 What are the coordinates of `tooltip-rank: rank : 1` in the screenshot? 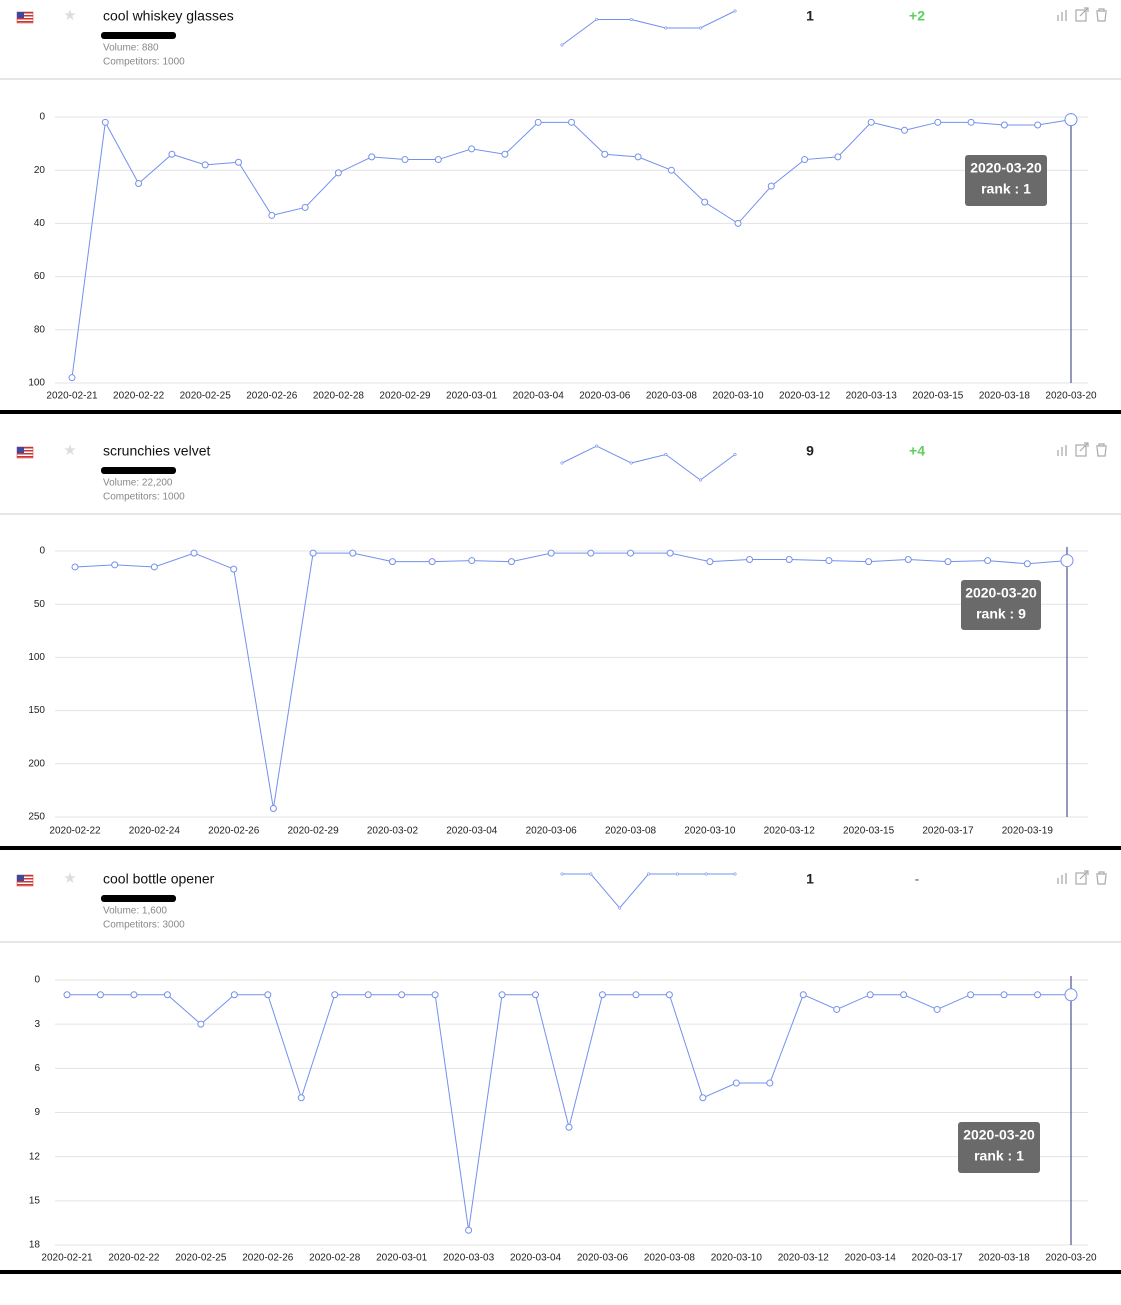 It's located at (1006, 189).